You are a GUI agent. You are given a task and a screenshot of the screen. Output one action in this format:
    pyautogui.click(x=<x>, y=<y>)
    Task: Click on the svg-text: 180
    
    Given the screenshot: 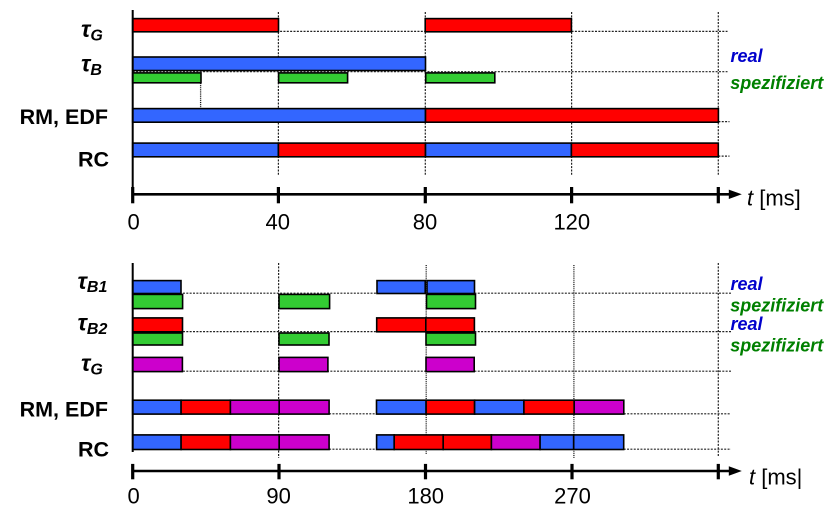 What is the action you would take?
    pyautogui.click(x=425, y=496)
    